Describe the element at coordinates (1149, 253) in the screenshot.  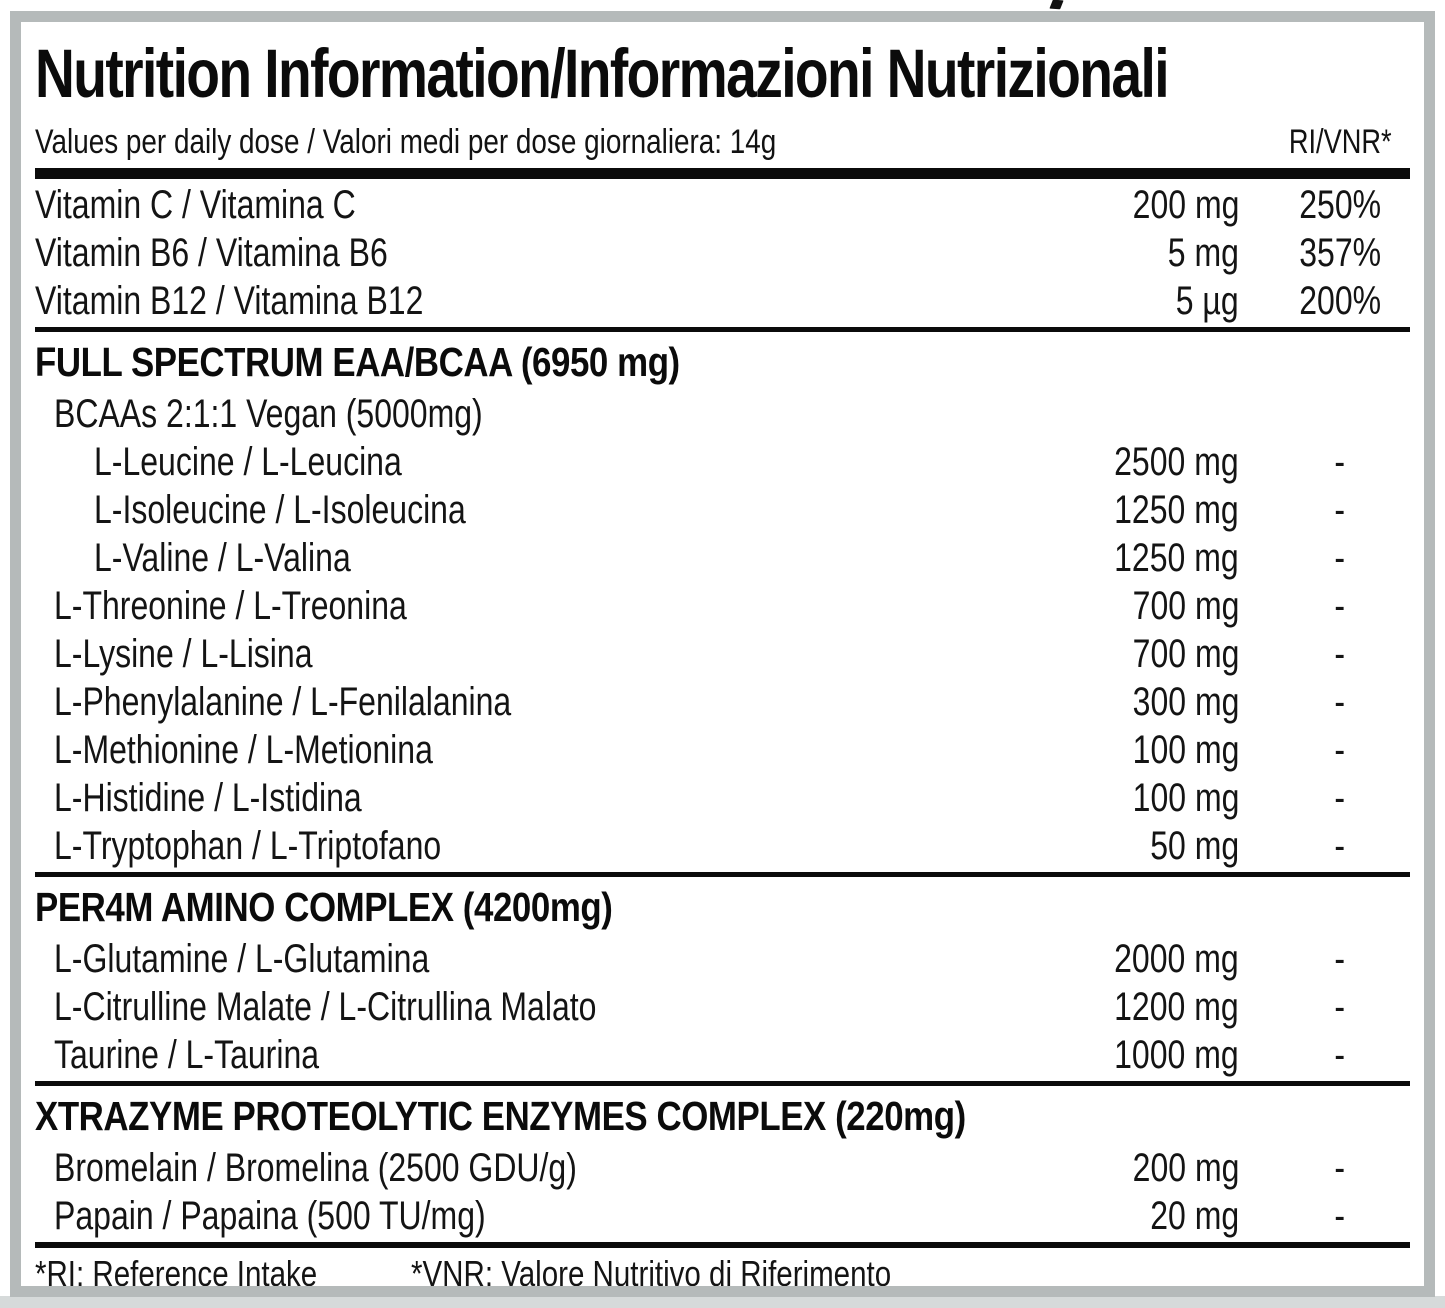
I see `row-amount: 5 mg` at that location.